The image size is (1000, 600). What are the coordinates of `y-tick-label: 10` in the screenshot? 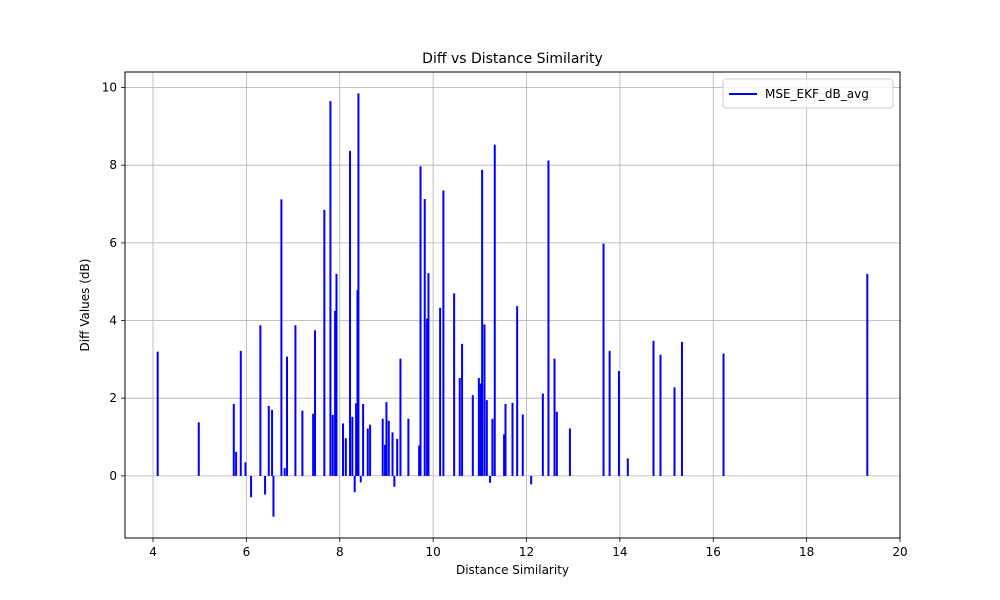 It's located at (109, 88).